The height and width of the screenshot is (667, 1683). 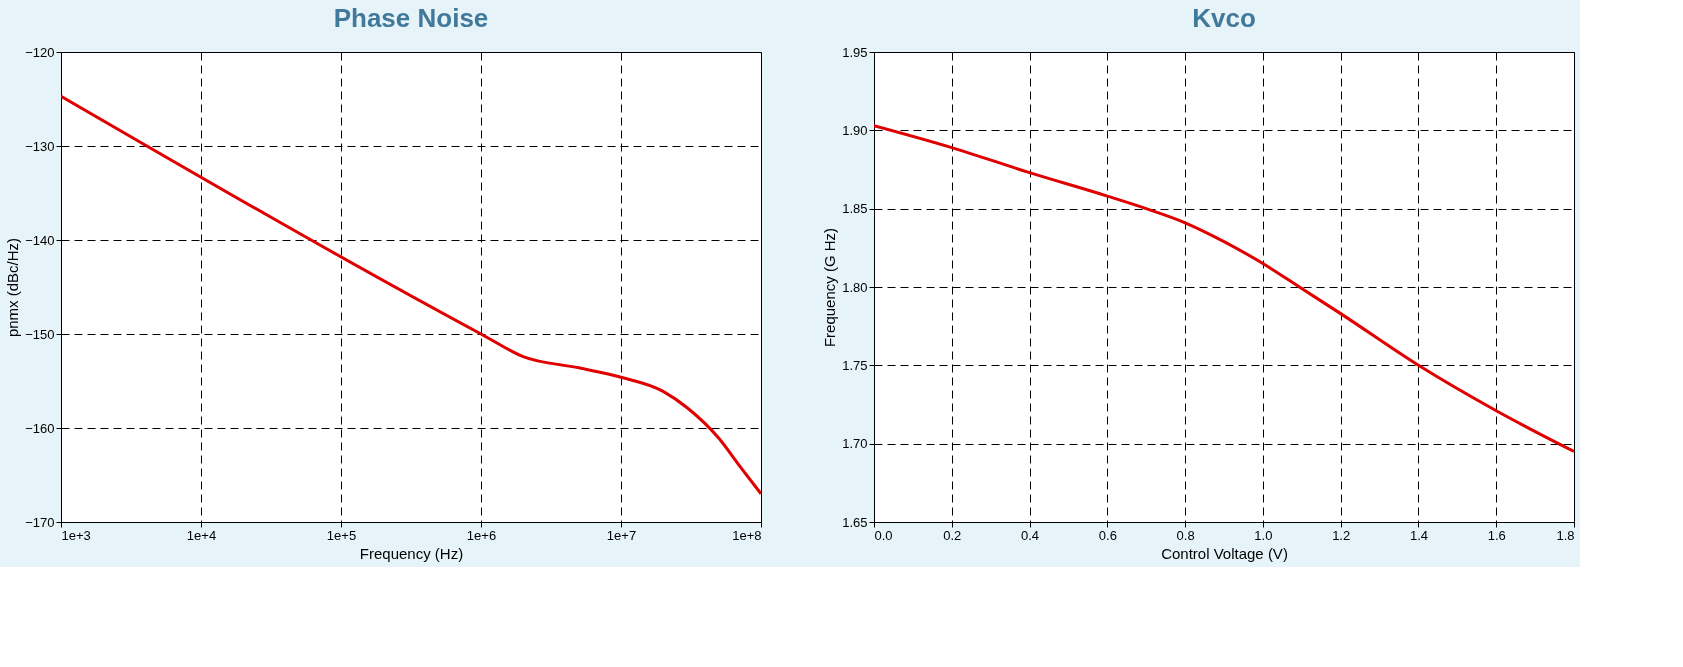 What do you see at coordinates (1107, 535) in the screenshot?
I see `x-tick-label: 0.6` at bounding box center [1107, 535].